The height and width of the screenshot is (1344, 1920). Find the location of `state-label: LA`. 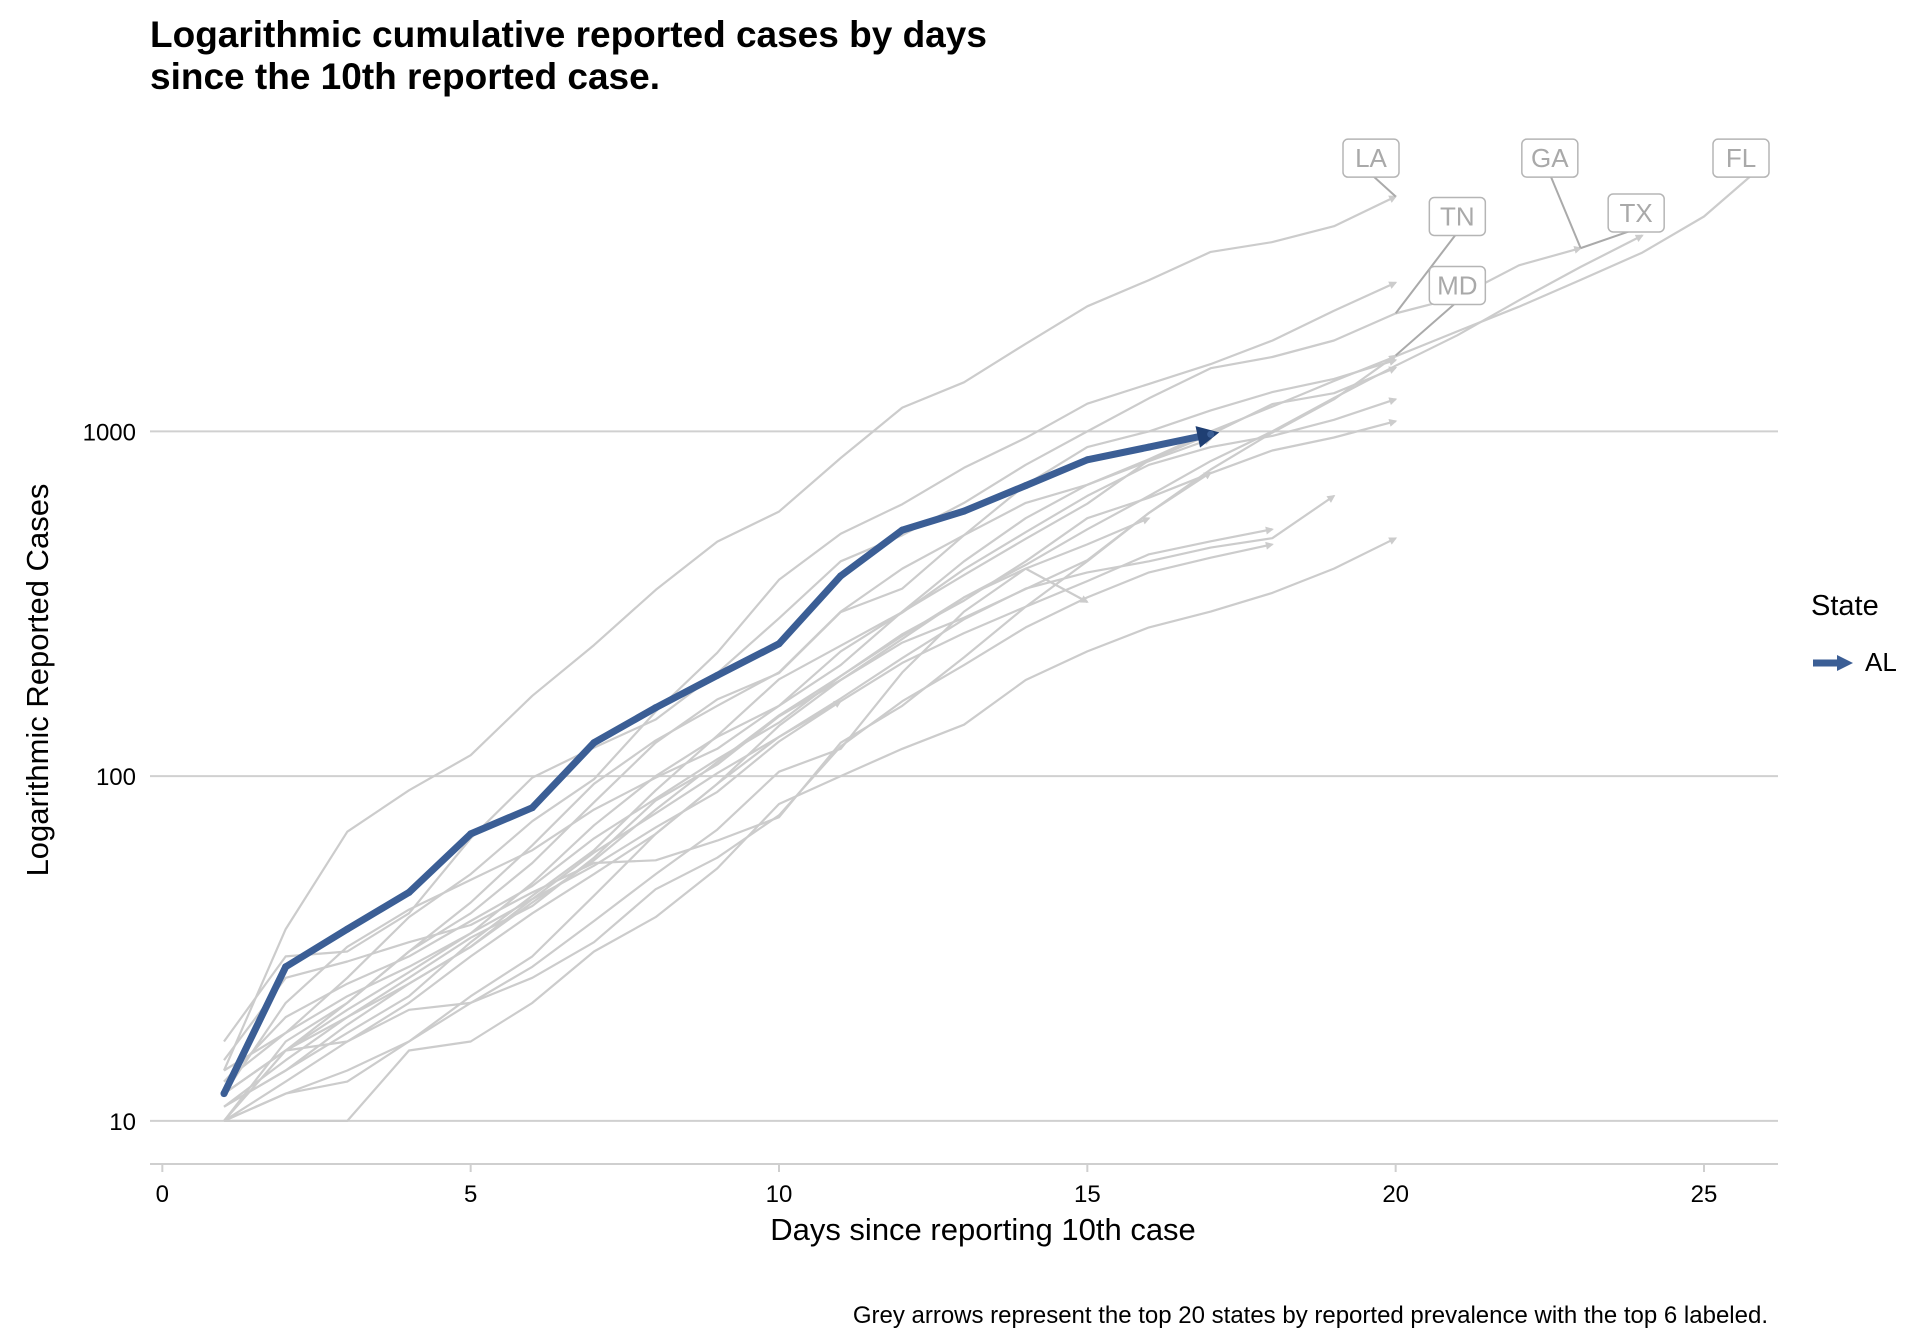

state-label: LA is located at coordinates (1371, 158).